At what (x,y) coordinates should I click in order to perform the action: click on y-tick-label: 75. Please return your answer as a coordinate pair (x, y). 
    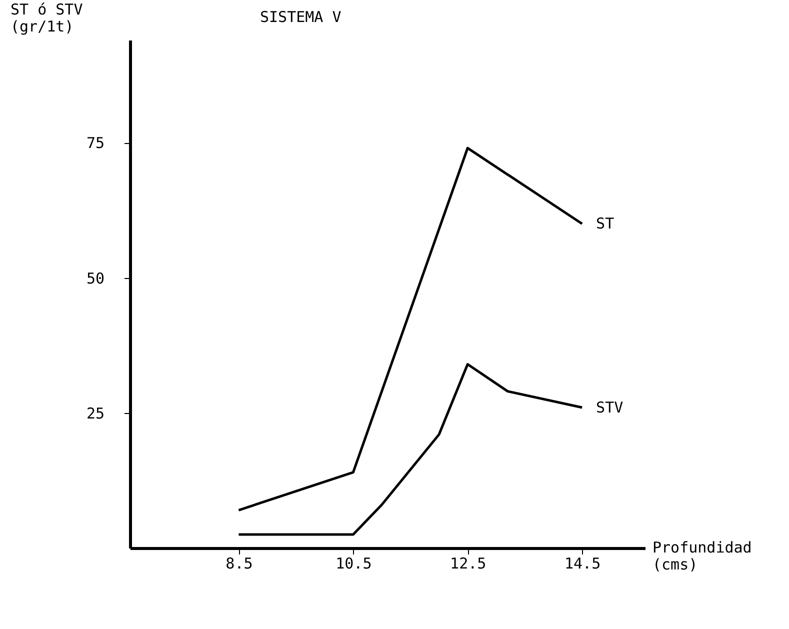
    Looking at the image, I should click on (95, 143).